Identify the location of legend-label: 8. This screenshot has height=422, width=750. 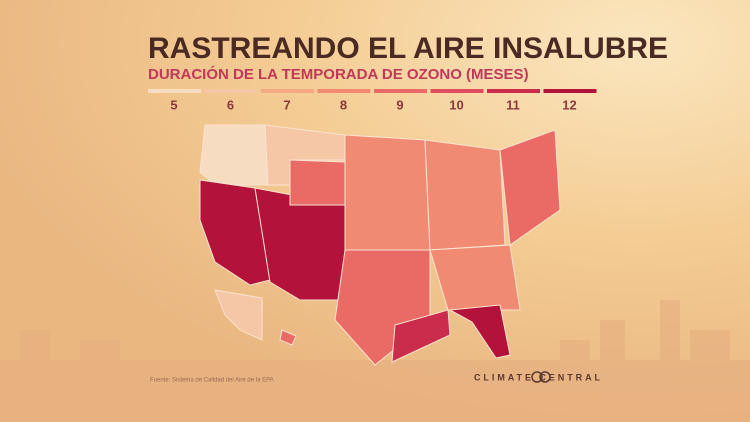
(343, 104).